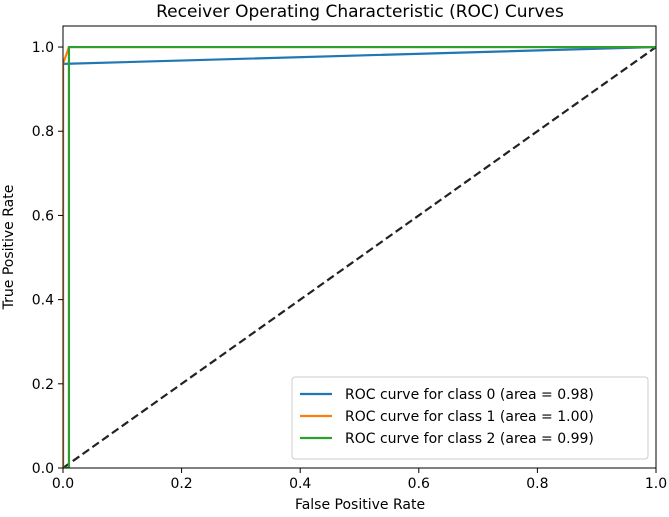 Image resolution: width=669 pixels, height=517 pixels. What do you see at coordinates (360, 505) in the screenshot?
I see `x-axis-title: False Positive Rate` at bounding box center [360, 505].